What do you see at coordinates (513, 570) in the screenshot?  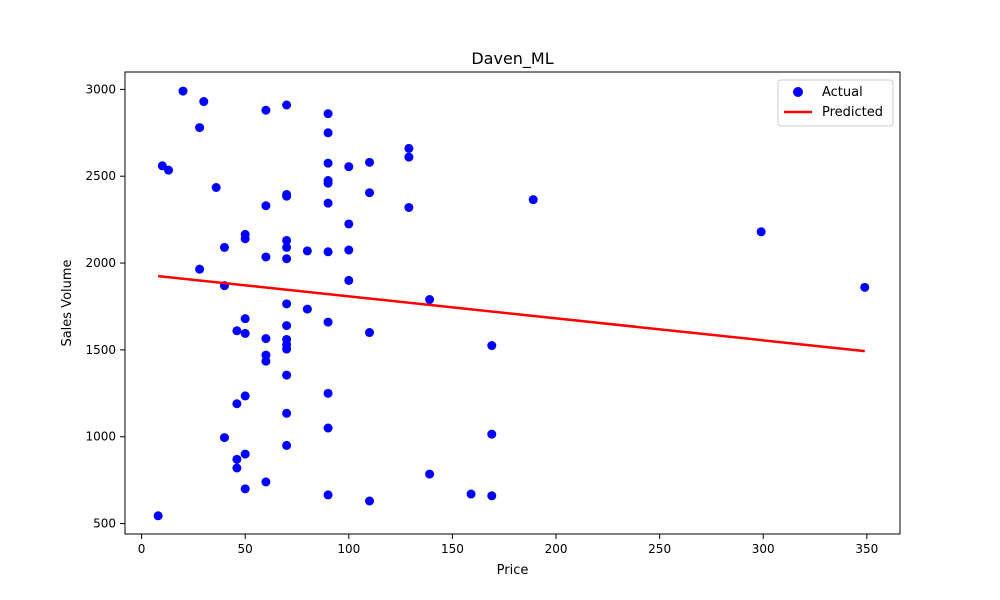 I see `x-axis-label: Price` at bounding box center [513, 570].